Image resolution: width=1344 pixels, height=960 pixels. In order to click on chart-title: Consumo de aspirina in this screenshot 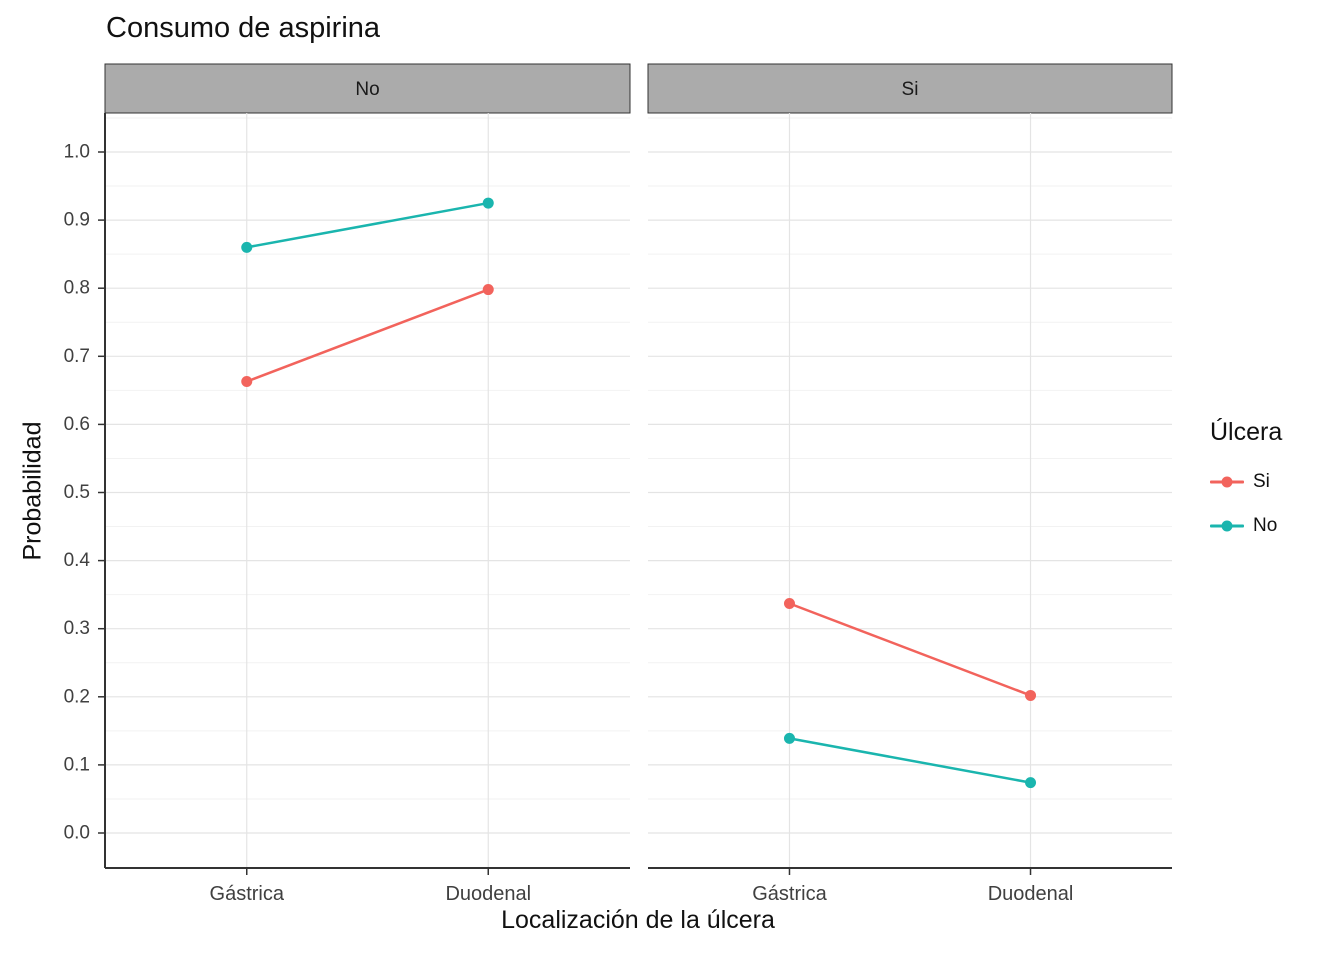, I will do `click(243, 28)`.